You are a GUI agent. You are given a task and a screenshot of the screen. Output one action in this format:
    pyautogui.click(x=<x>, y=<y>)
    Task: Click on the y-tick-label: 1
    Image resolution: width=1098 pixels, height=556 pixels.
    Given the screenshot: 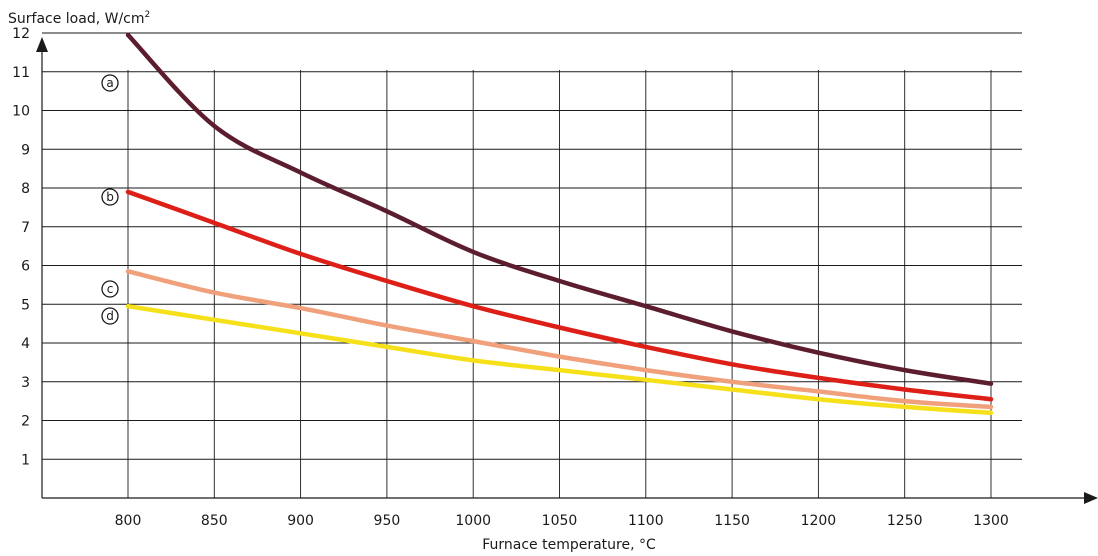 What is the action you would take?
    pyautogui.click(x=25, y=460)
    